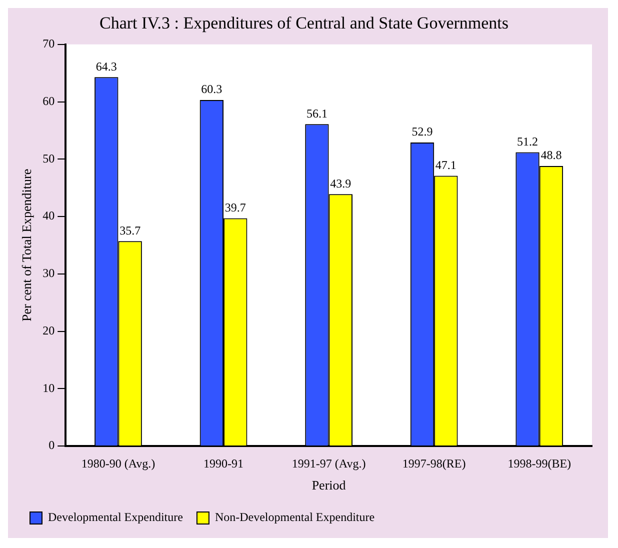  I want to click on data-label: 56.1, so click(317, 113).